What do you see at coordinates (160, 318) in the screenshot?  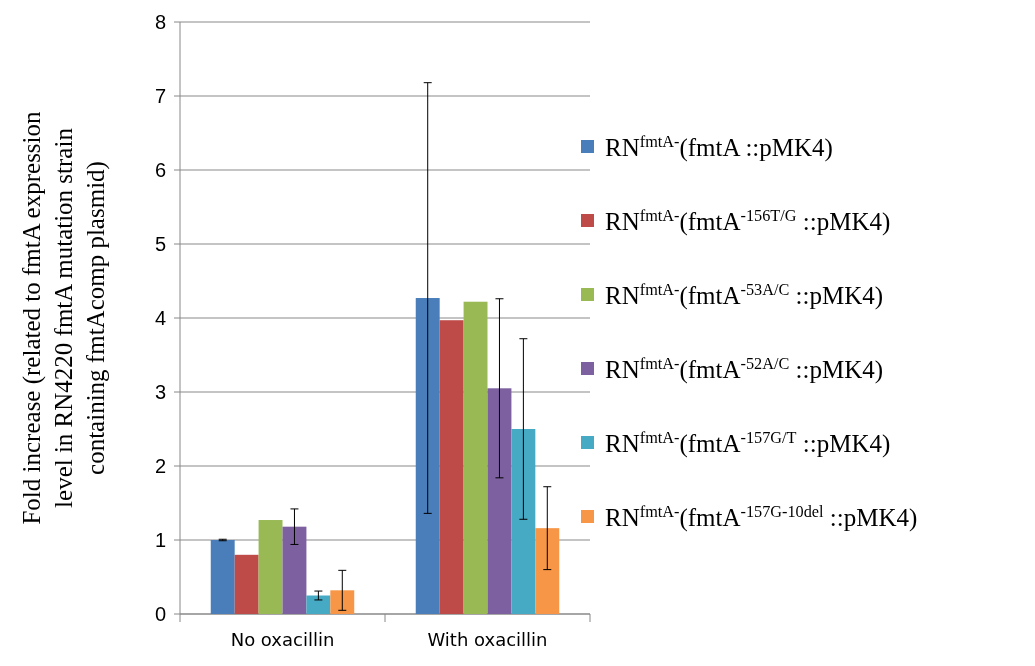 I see `y-tick-label: 4` at bounding box center [160, 318].